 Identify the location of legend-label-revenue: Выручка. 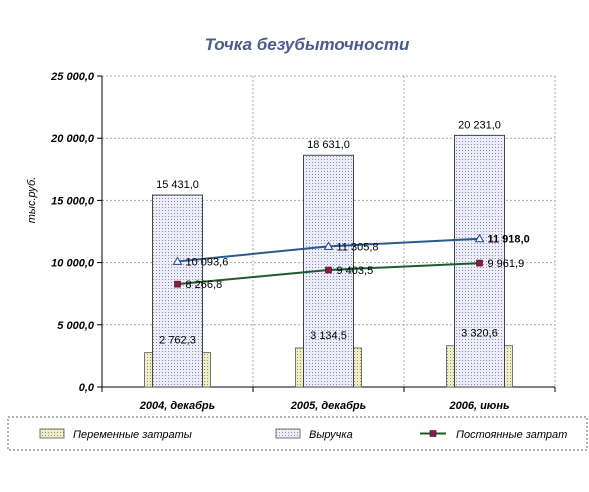
(331, 435).